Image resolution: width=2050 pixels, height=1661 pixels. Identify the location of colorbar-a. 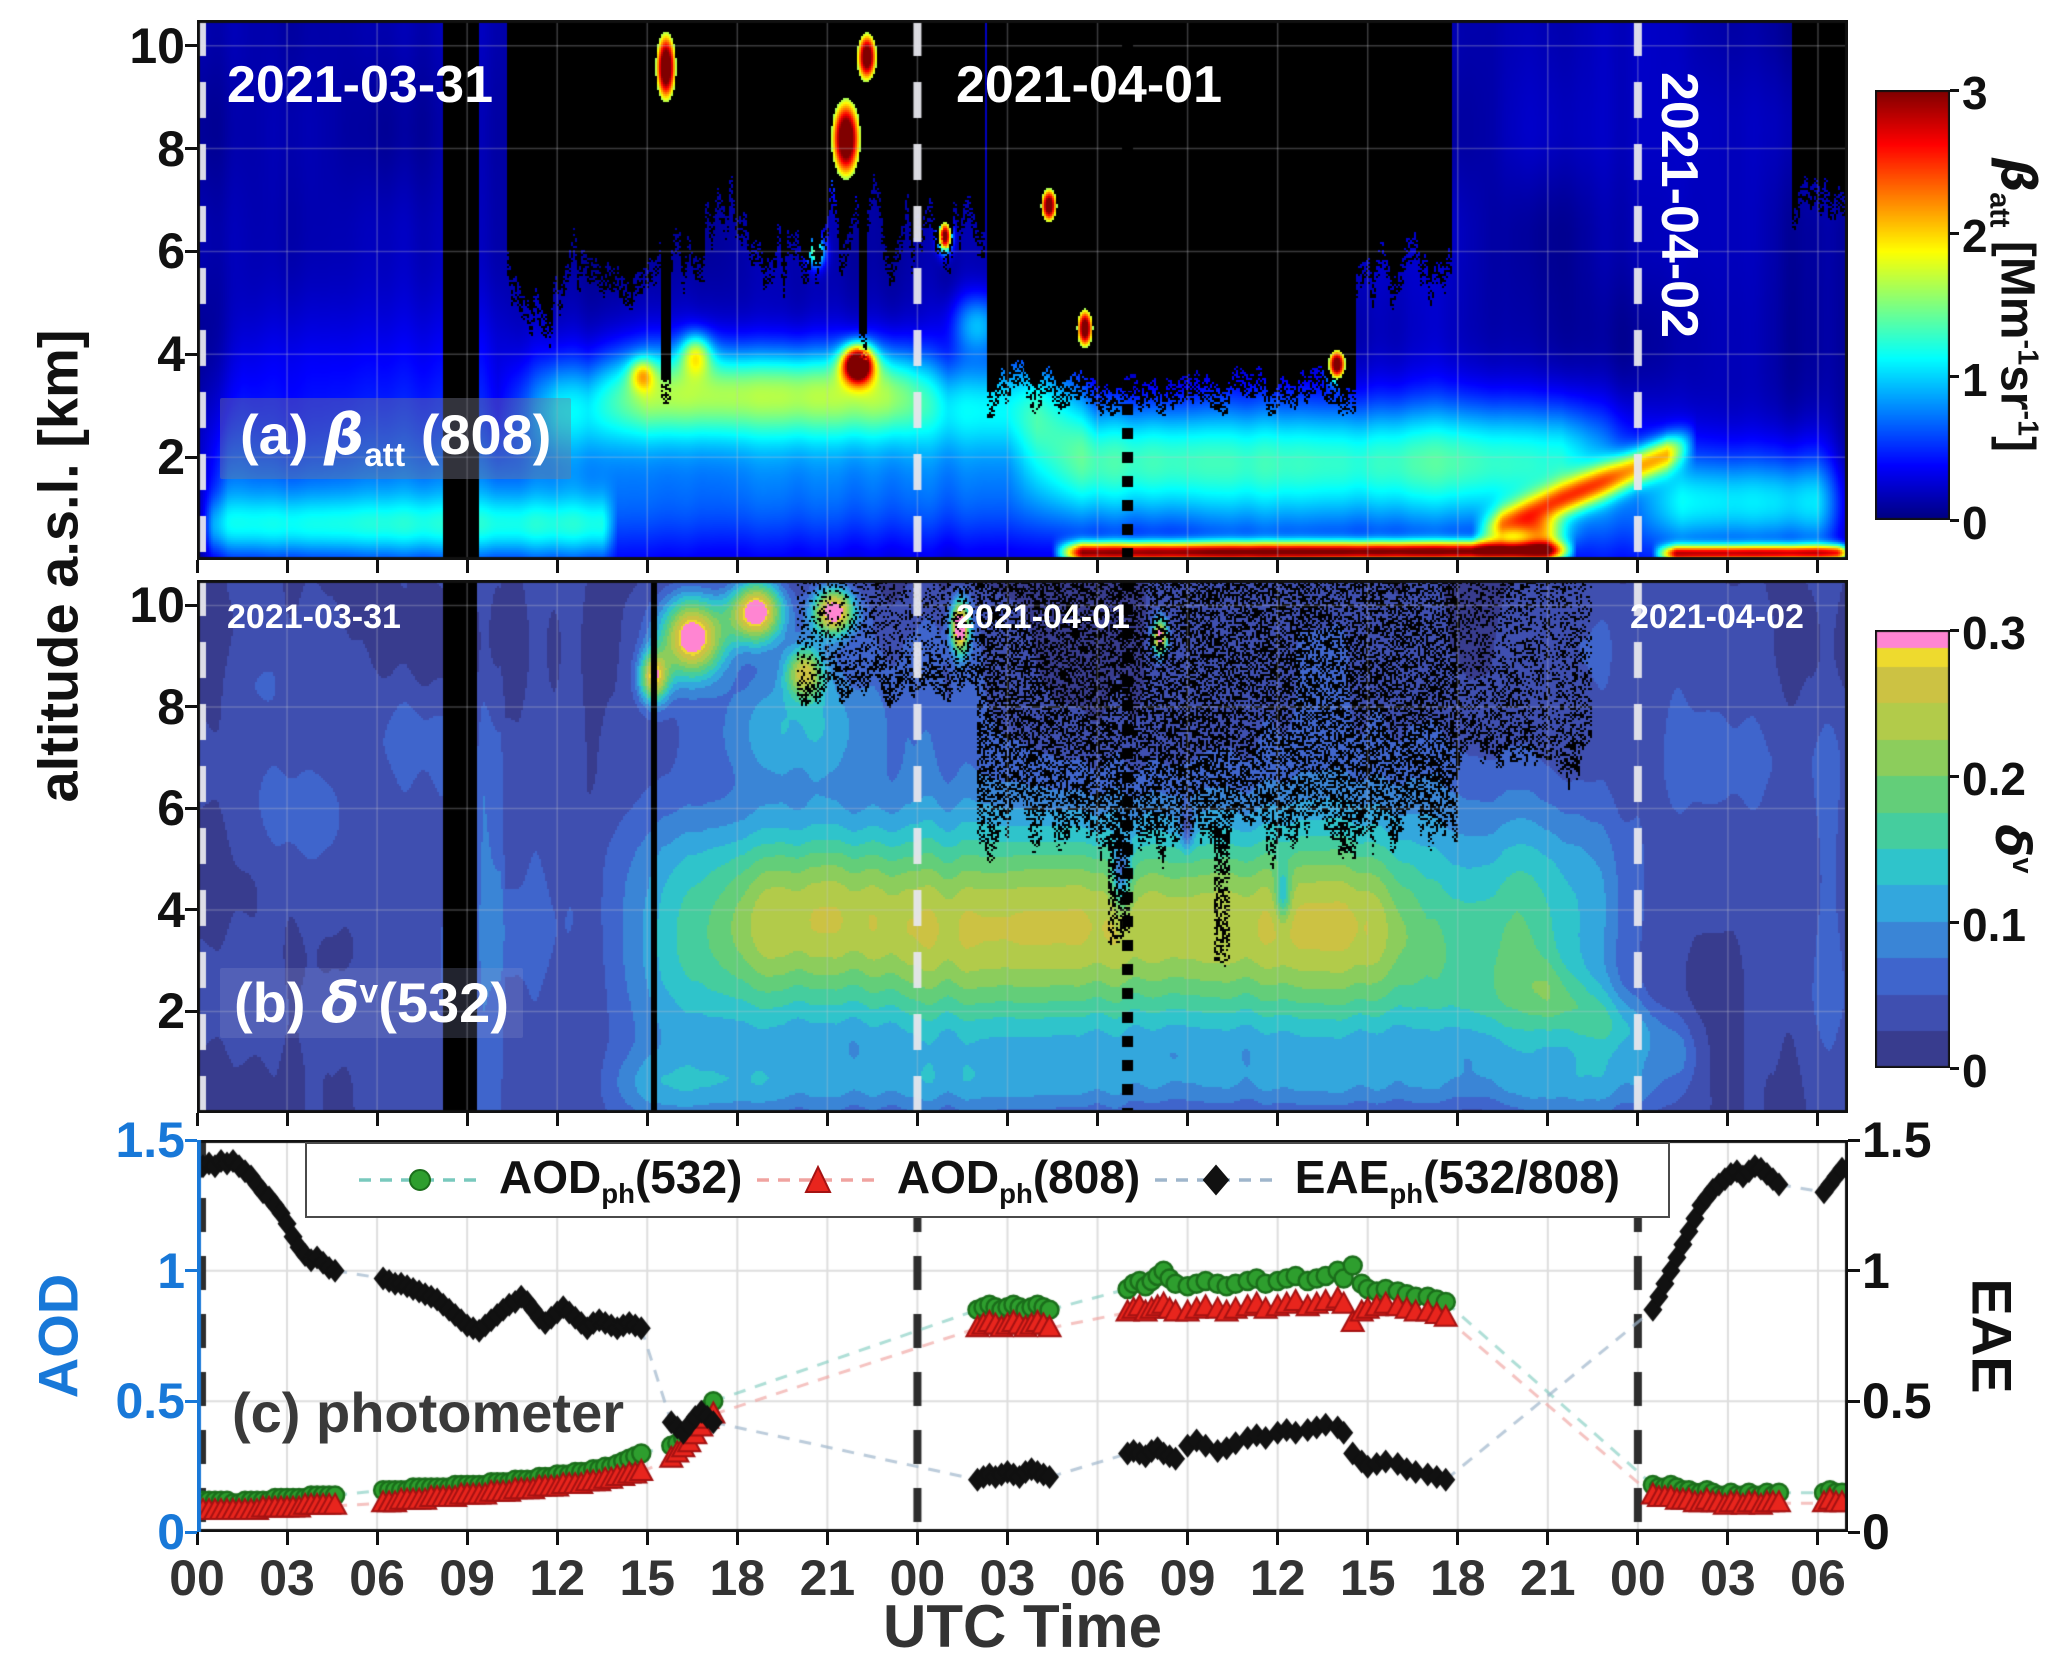
(1912, 305).